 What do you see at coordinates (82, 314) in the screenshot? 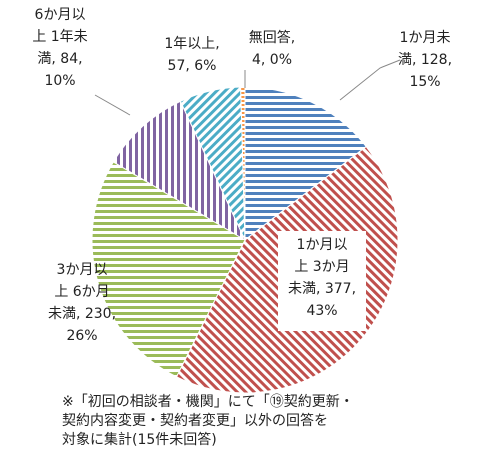
I see `data-label: 未満, 230,` at bounding box center [82, 314].